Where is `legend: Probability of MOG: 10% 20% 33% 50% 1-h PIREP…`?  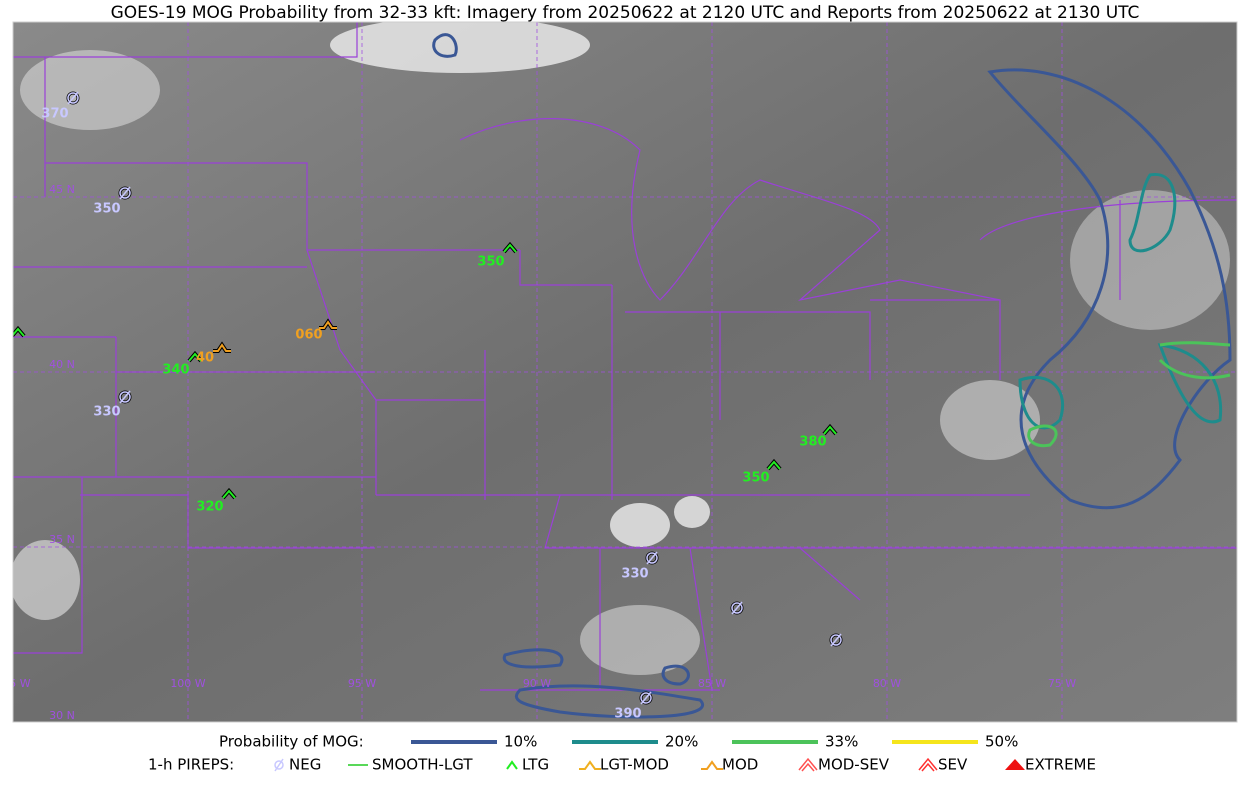 legend: Probability of MOG: 10% 20% 33% 50% 1-h PIREP… is located at coordinates (622, 753).